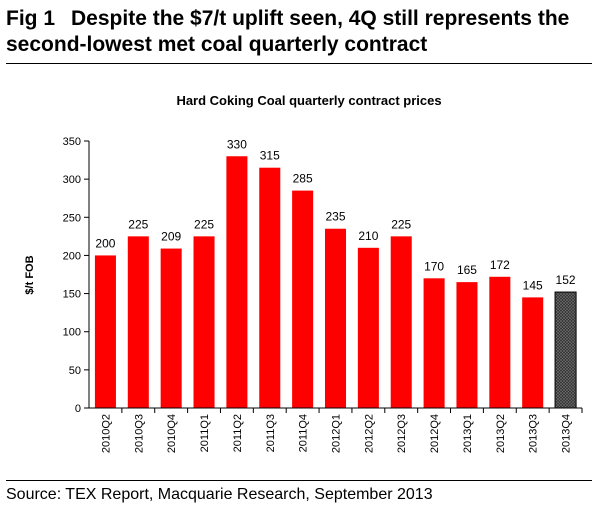 This screenshot has width=596, height=527. What do you see at coordinates (72, 256) in the screenshot?
I see `y-tick-label: 200` at bounding box center [72, 256].